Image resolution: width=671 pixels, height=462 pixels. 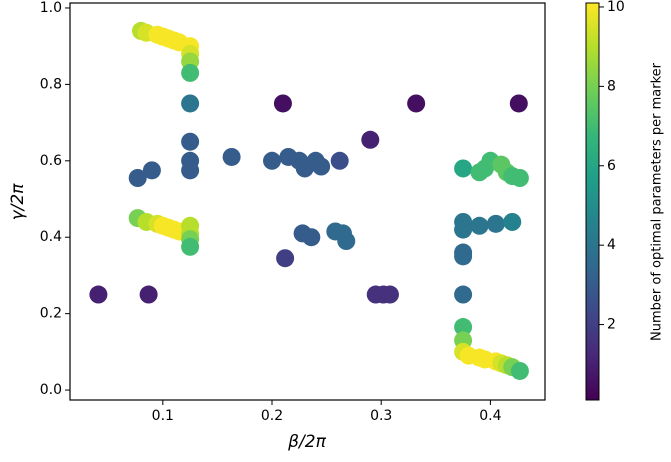 What do you see at coordinates (616, 7) in the screenshot?
I see `colorbar-tick-label: 10` at bounding box center [616, 7].